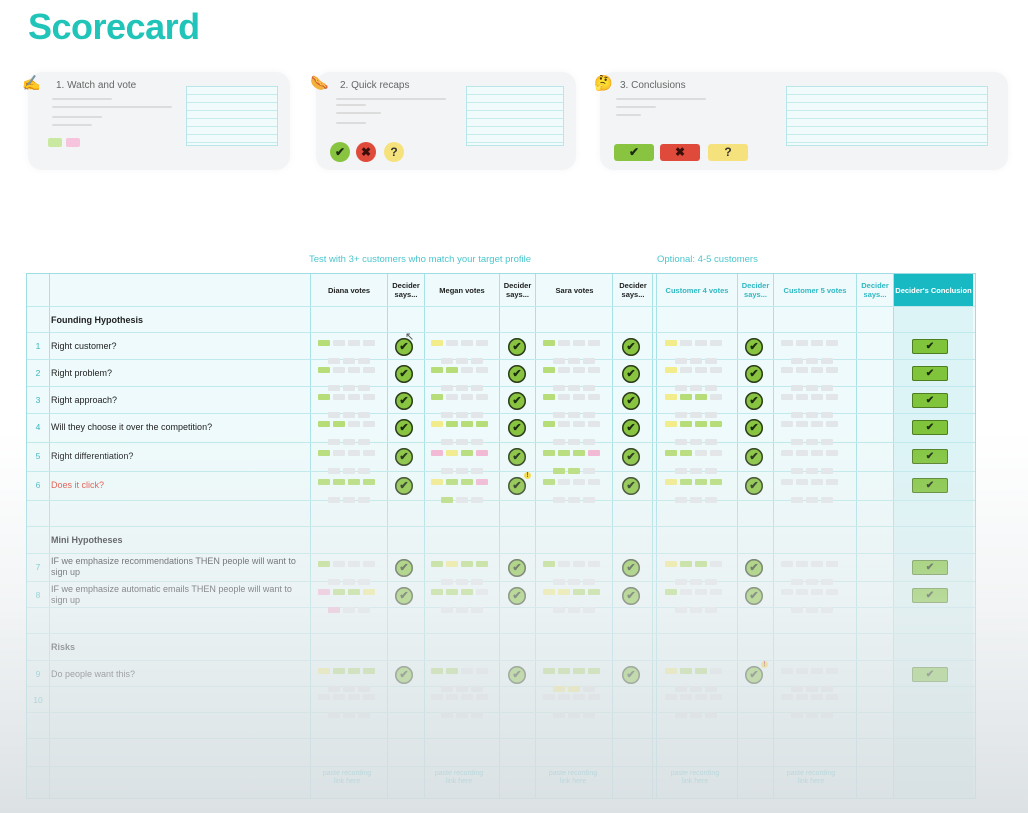 This screenshot has height=813, width=1028. Describe the element at coordinates (38, 456) in the screenshot. I see `row-number: 5` at that location.